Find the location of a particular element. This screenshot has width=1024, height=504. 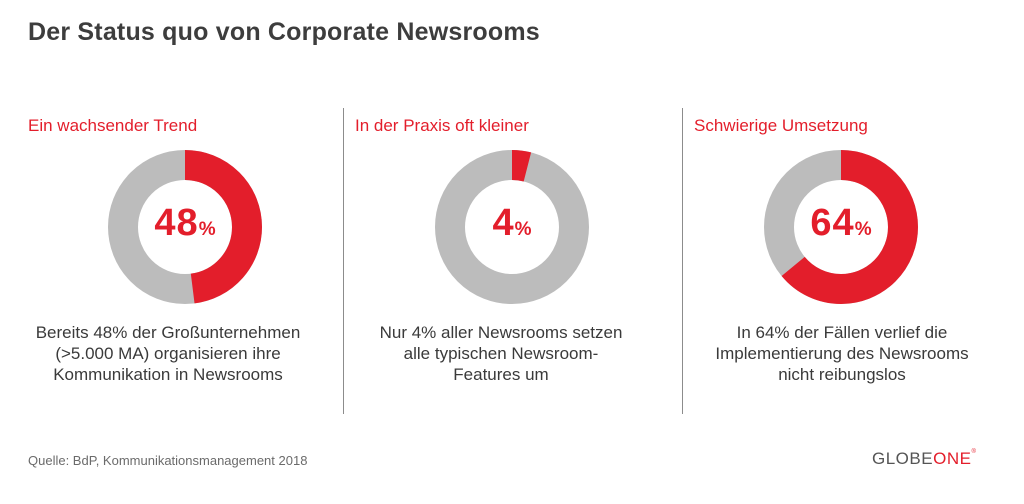

caption-line: In 64% der Fällen verlief die is located at coordinates (842, 332).